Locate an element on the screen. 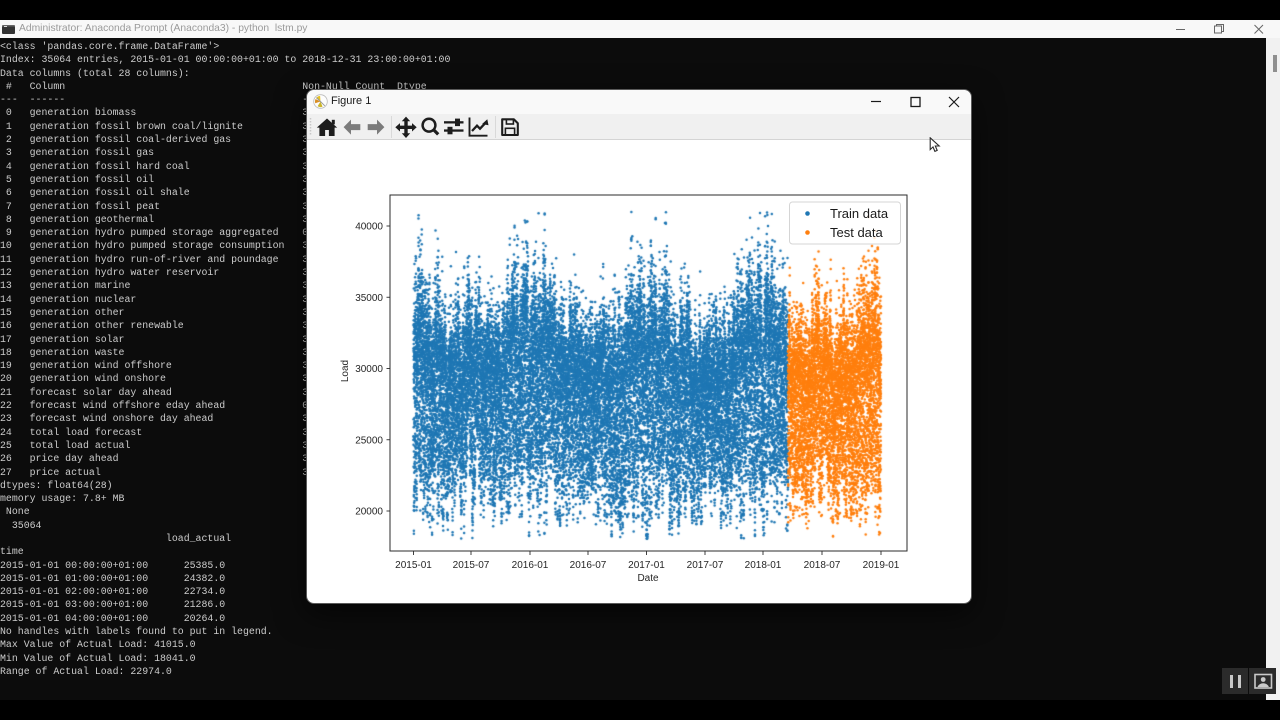  svg-text: Train data is located at coordinates (859, 213).